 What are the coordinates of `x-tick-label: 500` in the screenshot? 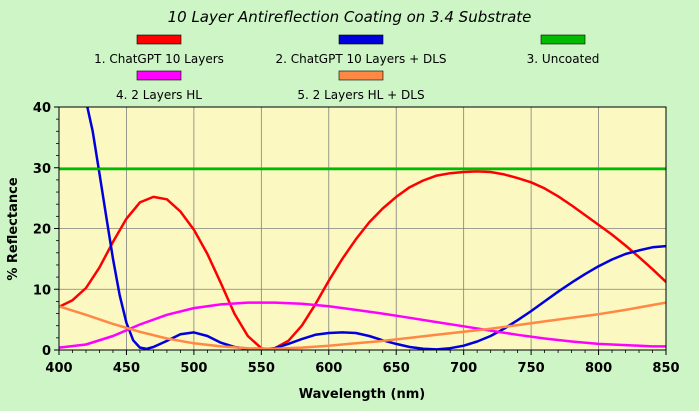 It's located at (193, 368).